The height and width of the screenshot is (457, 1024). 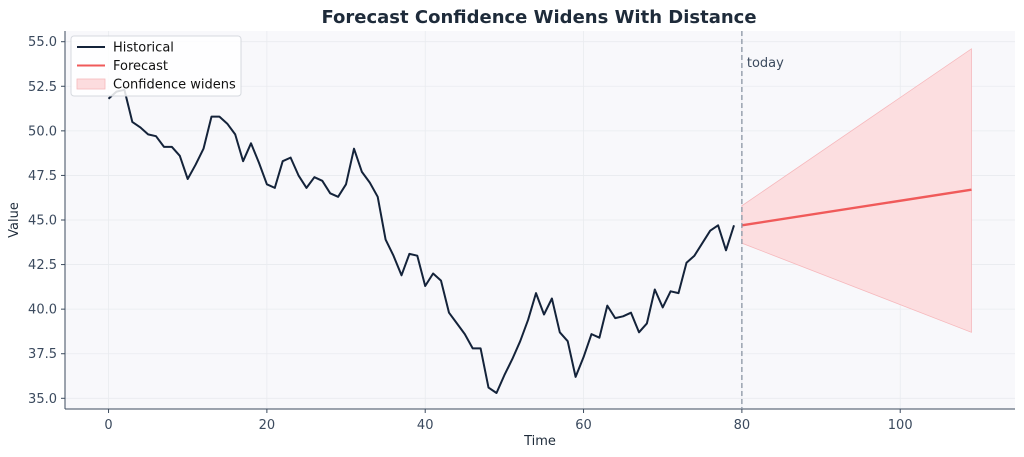 I want to click on y-tick-label: 55.0, so click(x=42, y=42).